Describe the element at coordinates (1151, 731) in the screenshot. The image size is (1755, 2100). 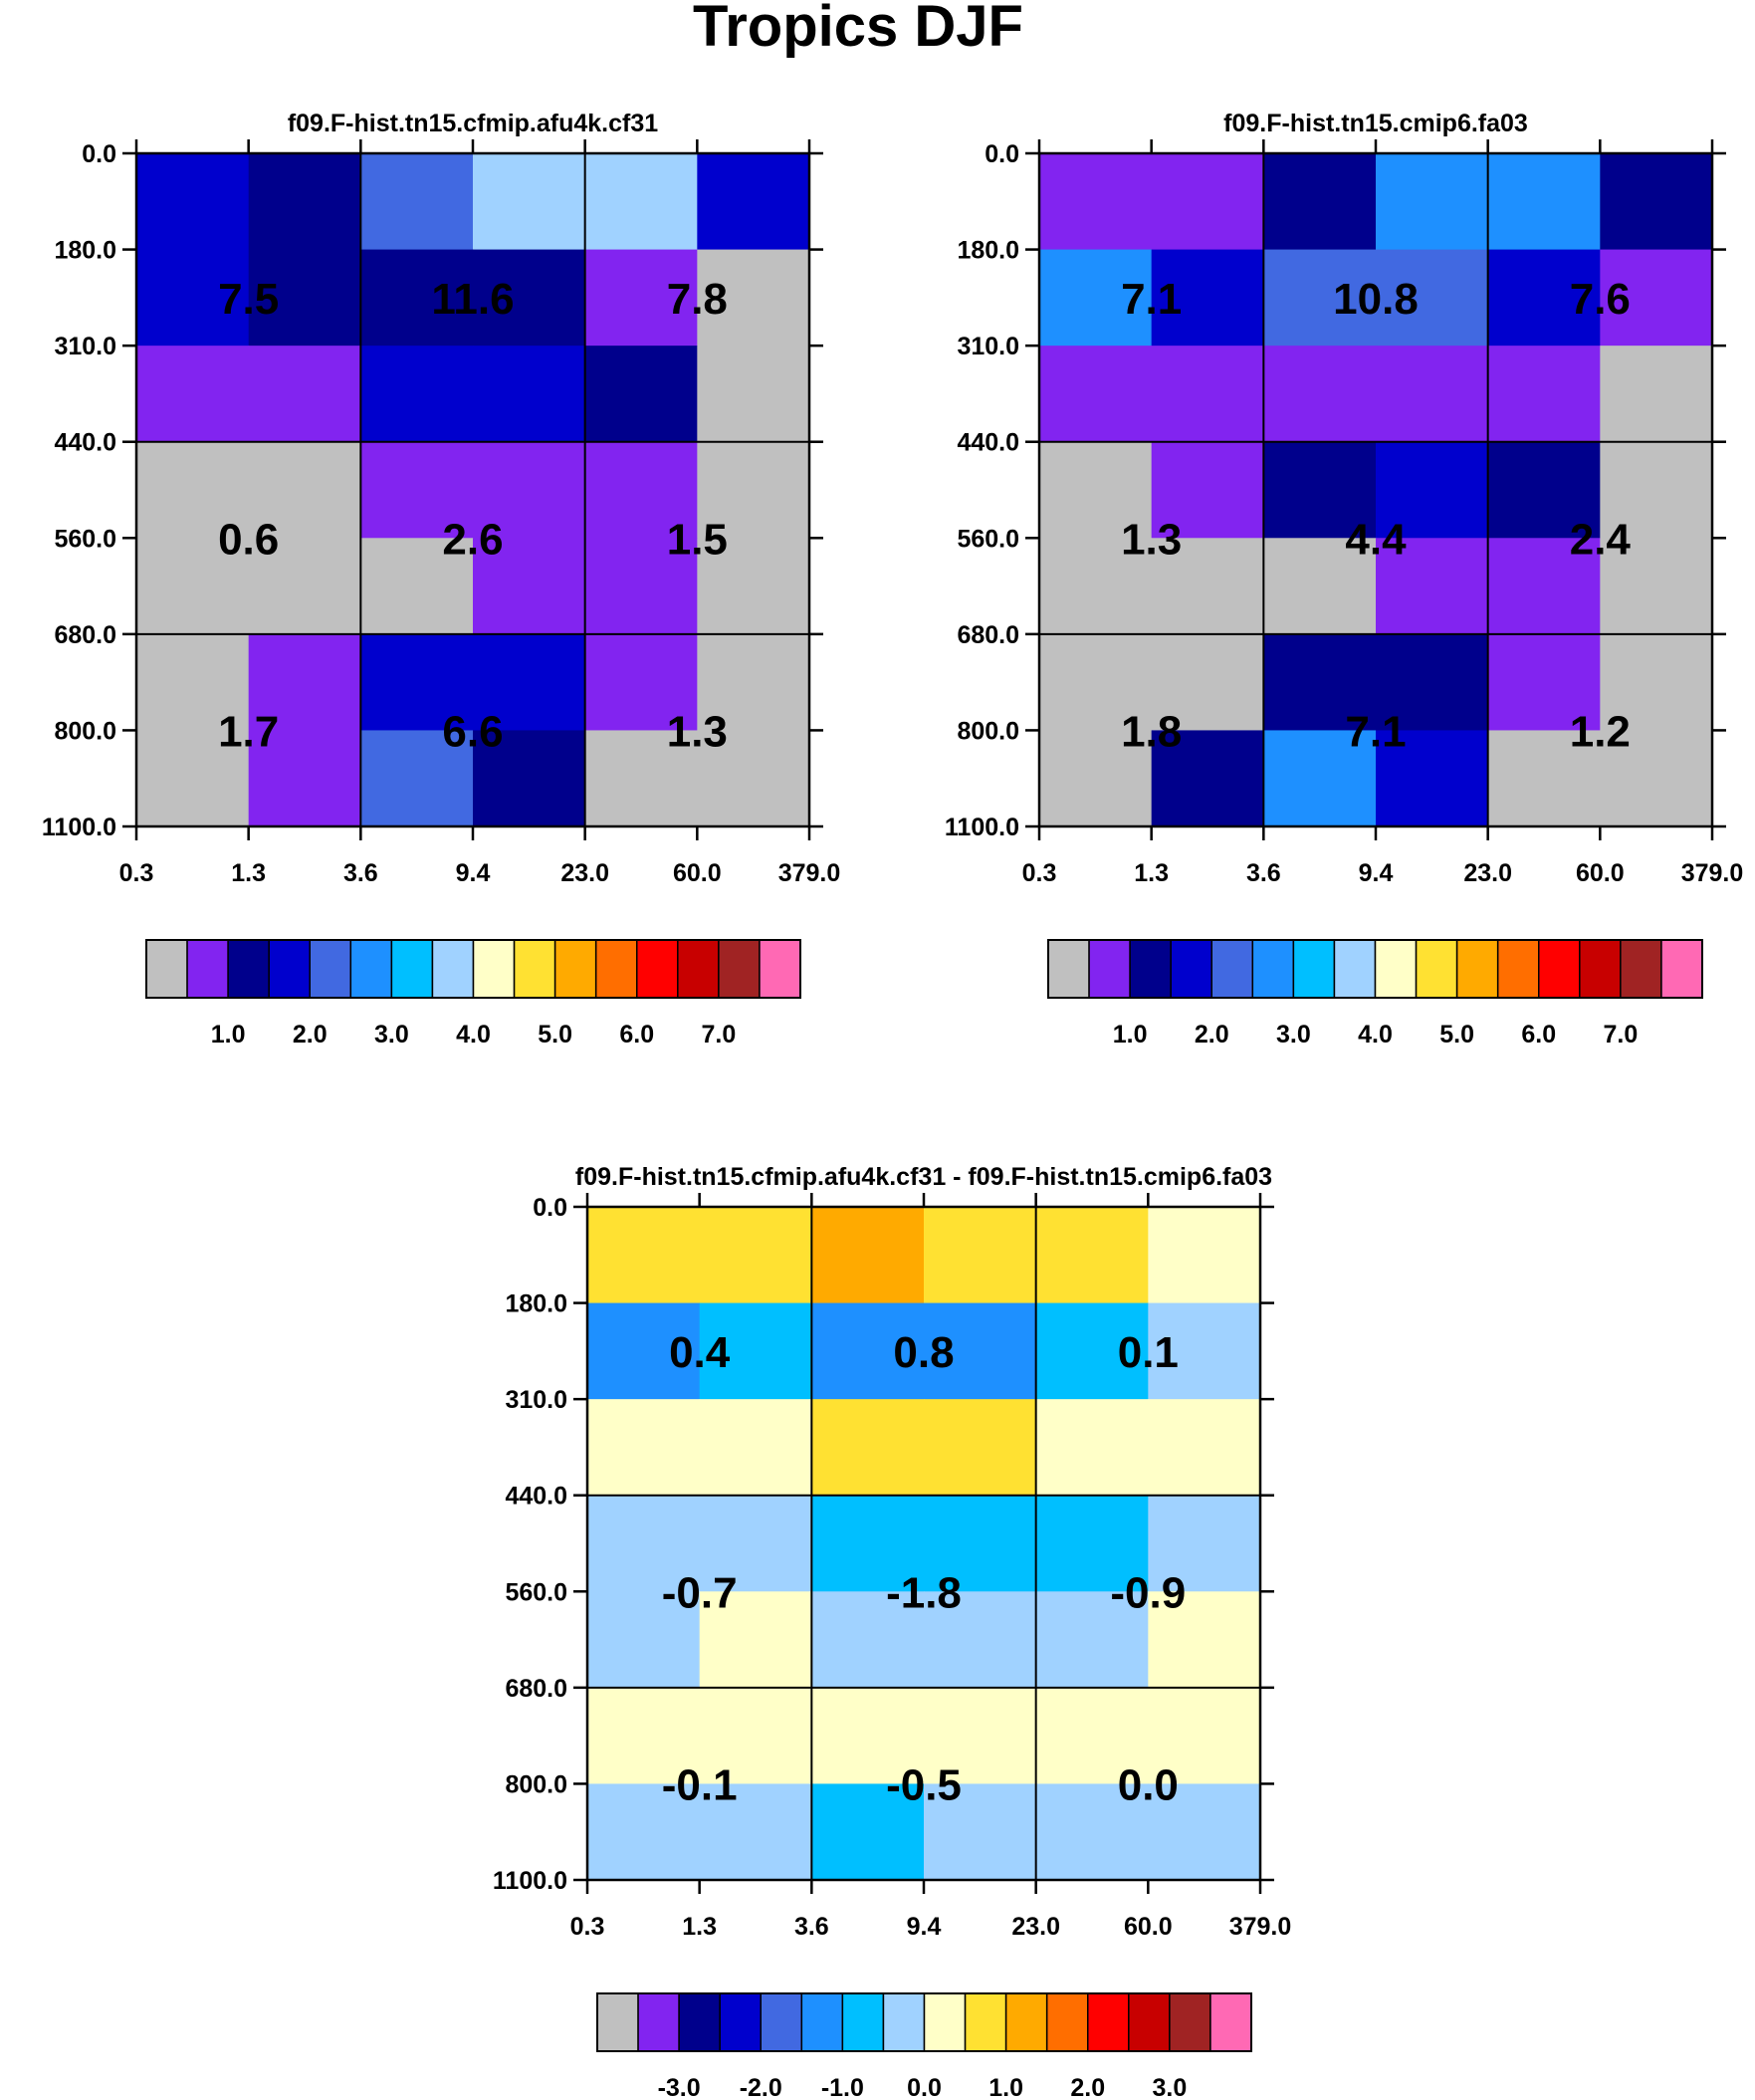
I see `group-value-label: 1.8` at that location.